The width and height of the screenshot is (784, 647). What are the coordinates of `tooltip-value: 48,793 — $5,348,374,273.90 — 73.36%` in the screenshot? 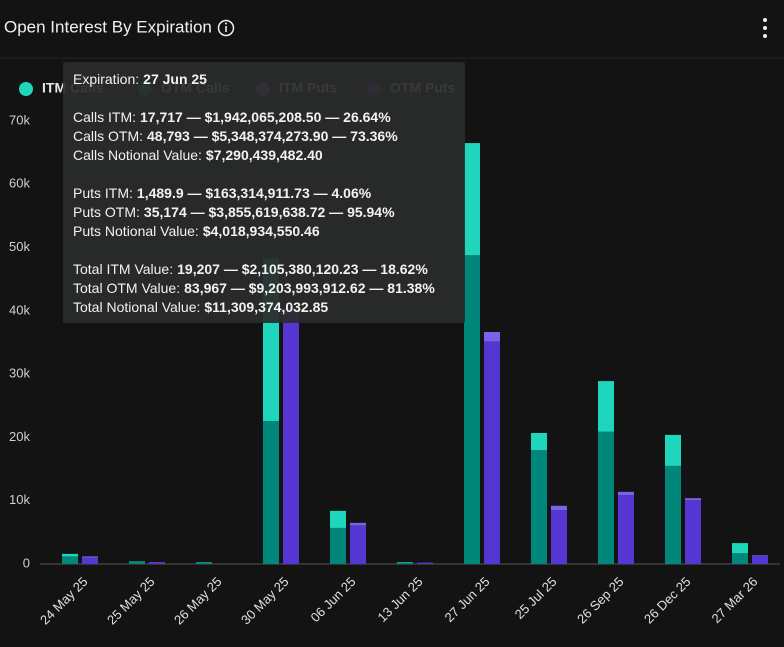 It's located at (272, 136).